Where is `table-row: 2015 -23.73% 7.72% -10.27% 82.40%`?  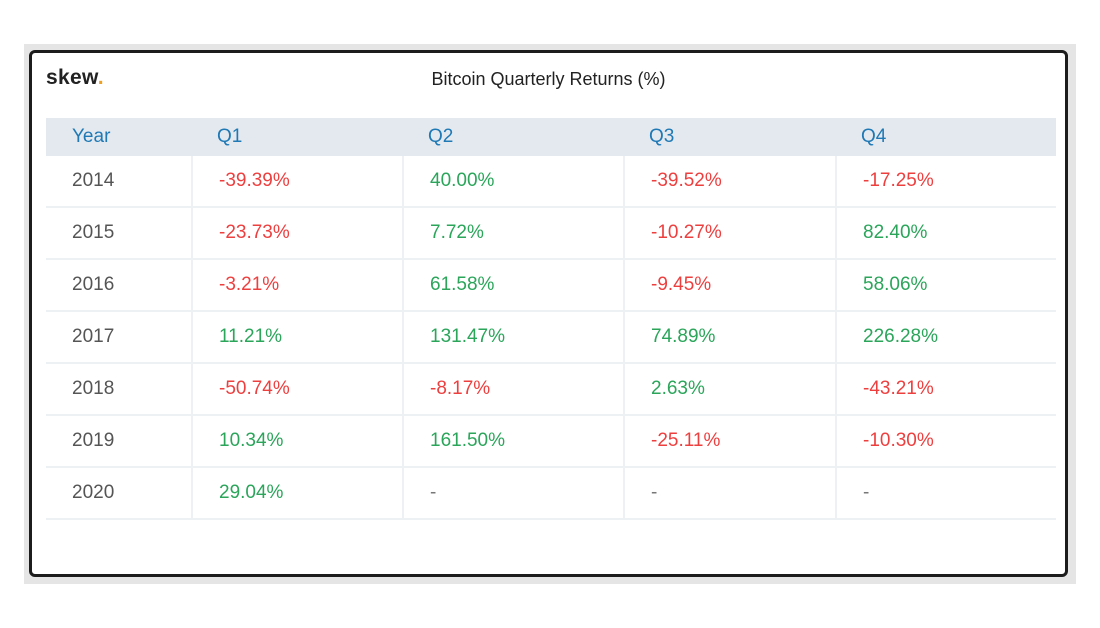 table-row: 2015 -23.73% 7.72% -10.27% 82.40% is located at coordinates (551, 234).